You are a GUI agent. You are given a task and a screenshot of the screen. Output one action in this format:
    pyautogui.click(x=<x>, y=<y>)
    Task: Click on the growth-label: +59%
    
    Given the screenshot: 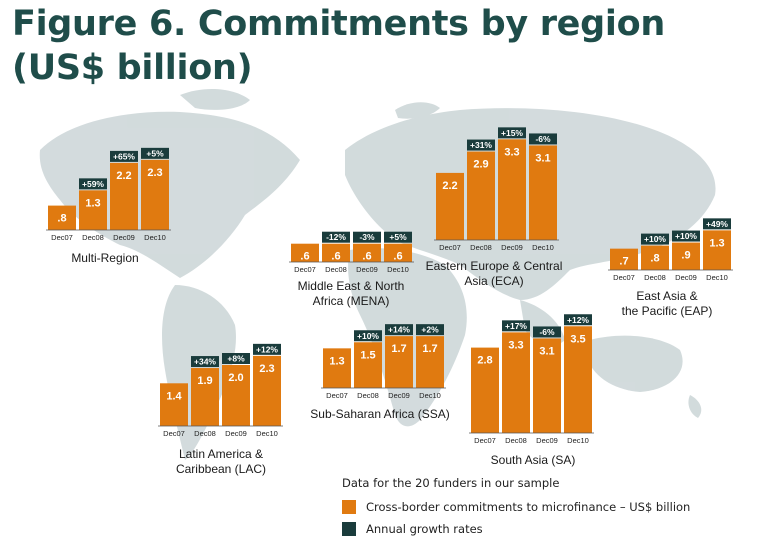 What is the action you would take?
    pyautogui.click(x=93, y=184)
    